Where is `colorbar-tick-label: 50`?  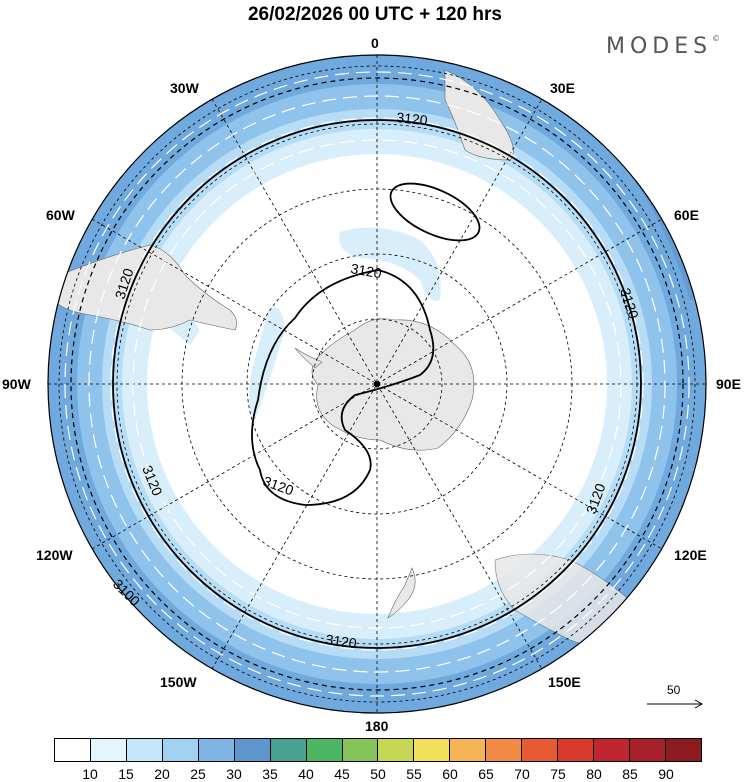
colorbar-tick-label: 50 is located at coordinates (378, 774).